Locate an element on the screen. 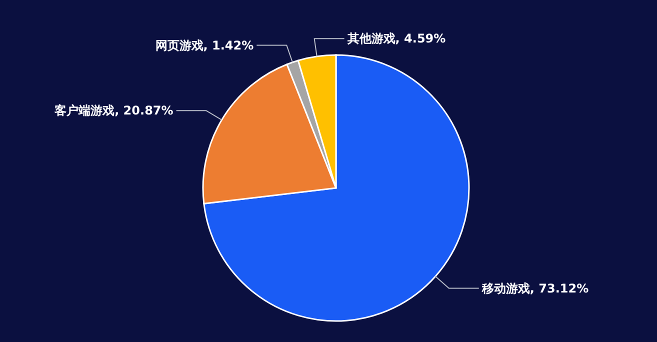  slice-label: 客户端游戏, 20.87% is located at coordinates (114, 111).